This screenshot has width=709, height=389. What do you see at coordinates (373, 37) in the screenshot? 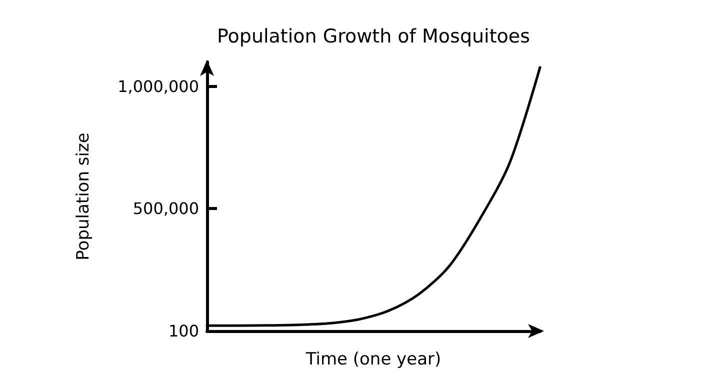
I see `chart-title: Population Growth of Mosquitoes` at bounding box center [373, 37].